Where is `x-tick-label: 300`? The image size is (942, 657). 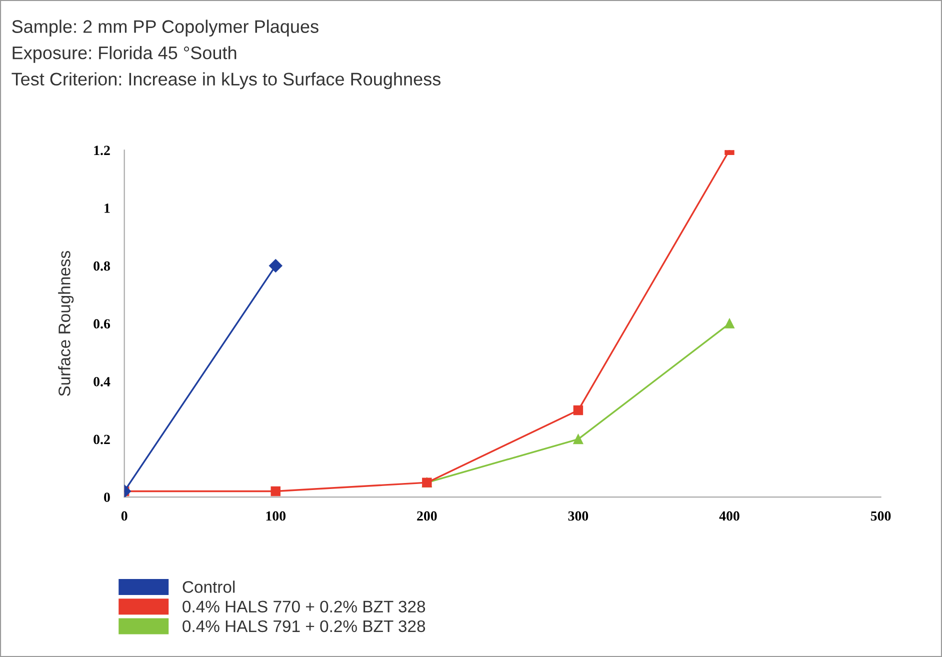 x-tick-label: 300 is located at coordinates (578, 516).